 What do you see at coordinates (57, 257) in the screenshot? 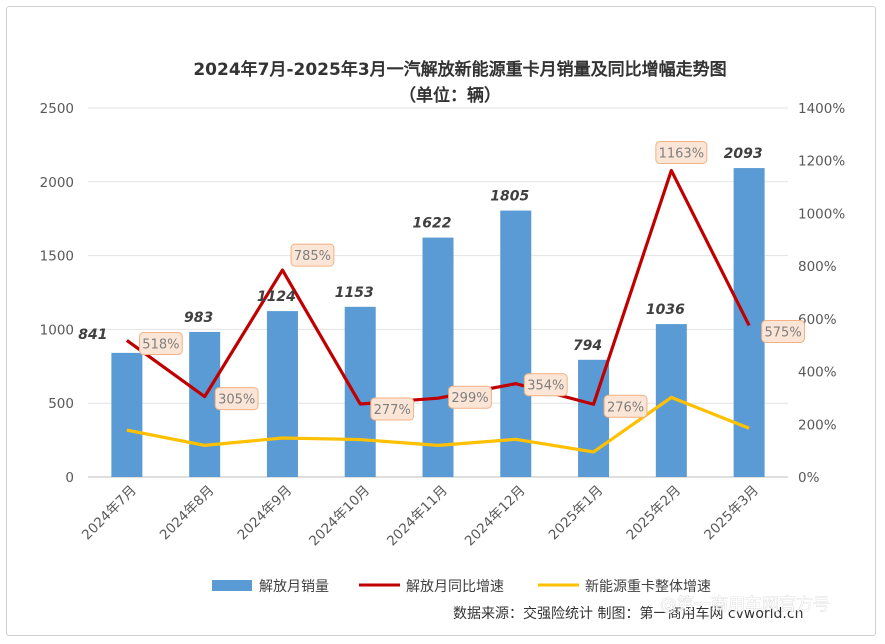
I see `left-tick-label: 1500` at bounding box center [57, 257].